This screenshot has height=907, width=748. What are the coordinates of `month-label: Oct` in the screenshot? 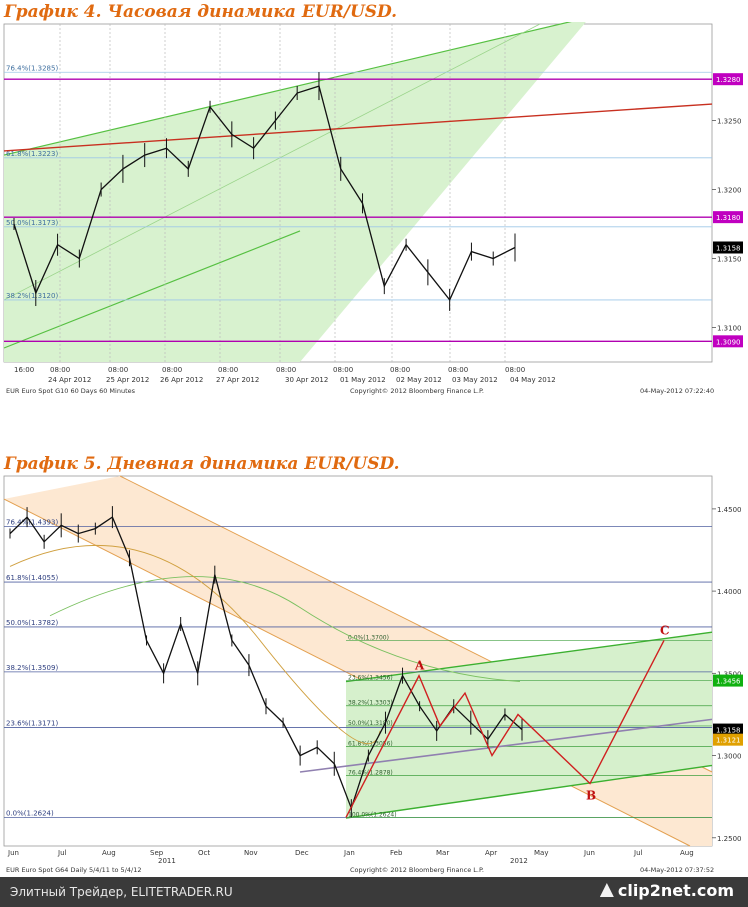 It's located at (204, 853).